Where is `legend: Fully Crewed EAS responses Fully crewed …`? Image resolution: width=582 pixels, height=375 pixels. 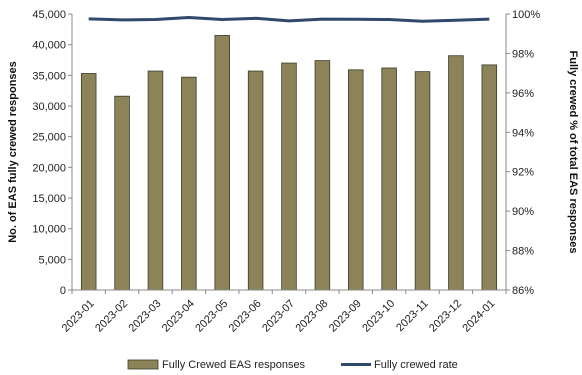
legend: Fully Crewed EAS responses Fully crewed … is located at coordinates (292, 365).